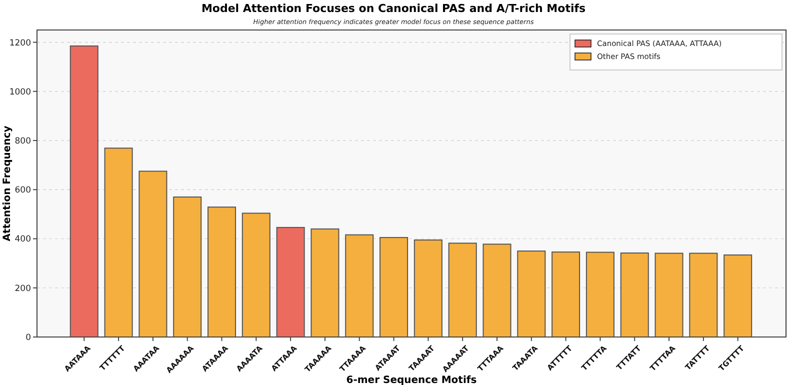 Image resolution: width=787 pixels, height=385 pixels. What do you see at coordinates (28, 337) in the screenshot?
I see `y-tick-label: 0` at bounding box center [28, 337].